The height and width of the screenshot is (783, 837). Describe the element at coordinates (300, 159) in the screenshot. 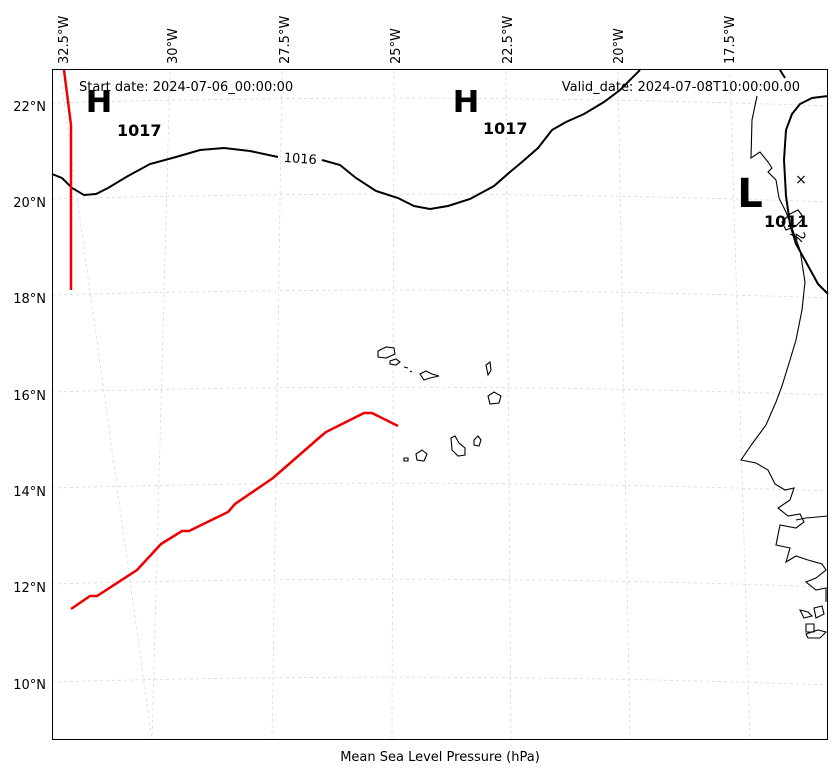

I see `contour-label-1016: 1016` at that location.